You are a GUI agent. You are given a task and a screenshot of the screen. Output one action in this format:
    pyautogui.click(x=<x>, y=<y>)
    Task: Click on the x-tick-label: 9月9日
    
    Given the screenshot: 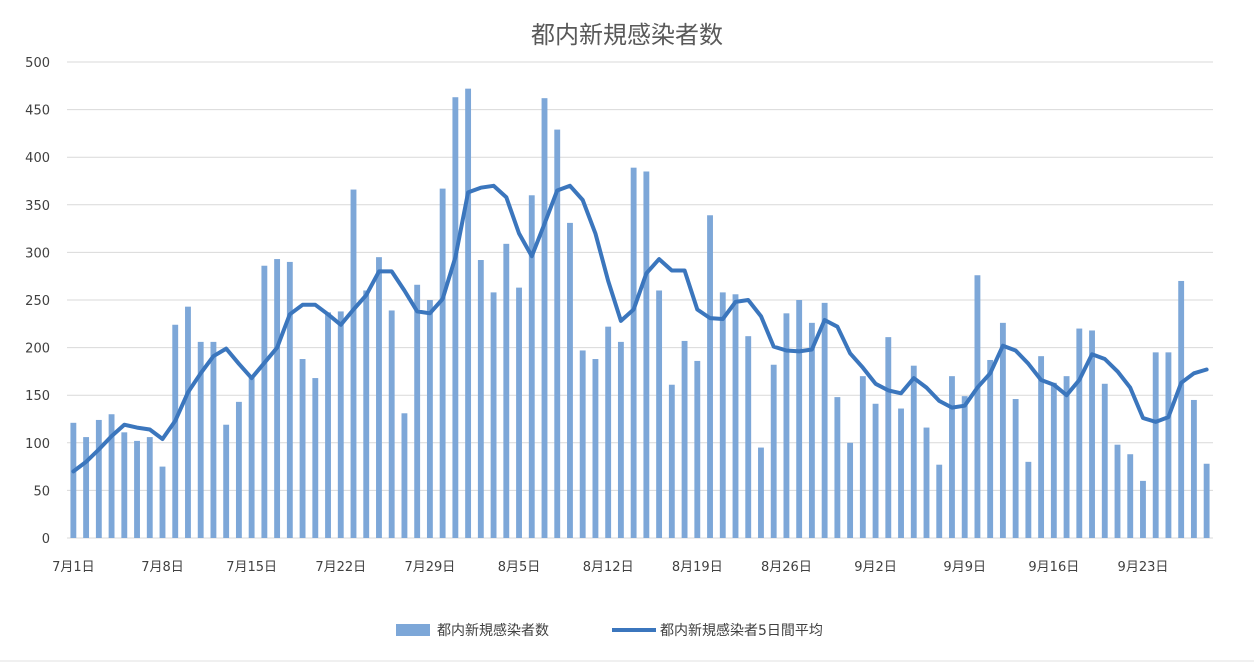 What is the action you would take?
    pyautogui.click(x=964, y=567)
    